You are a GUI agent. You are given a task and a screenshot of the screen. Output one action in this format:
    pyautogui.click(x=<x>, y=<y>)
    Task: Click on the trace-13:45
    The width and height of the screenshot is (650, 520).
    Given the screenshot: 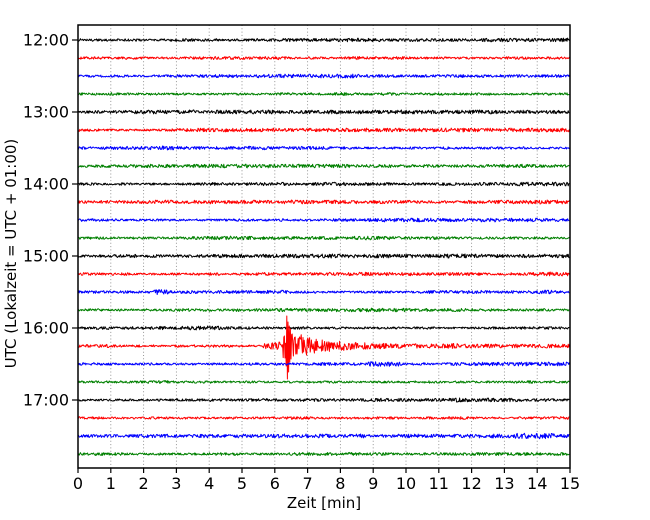 What is the action you would take?
    pyautogui.click(x=323, y=166)
    